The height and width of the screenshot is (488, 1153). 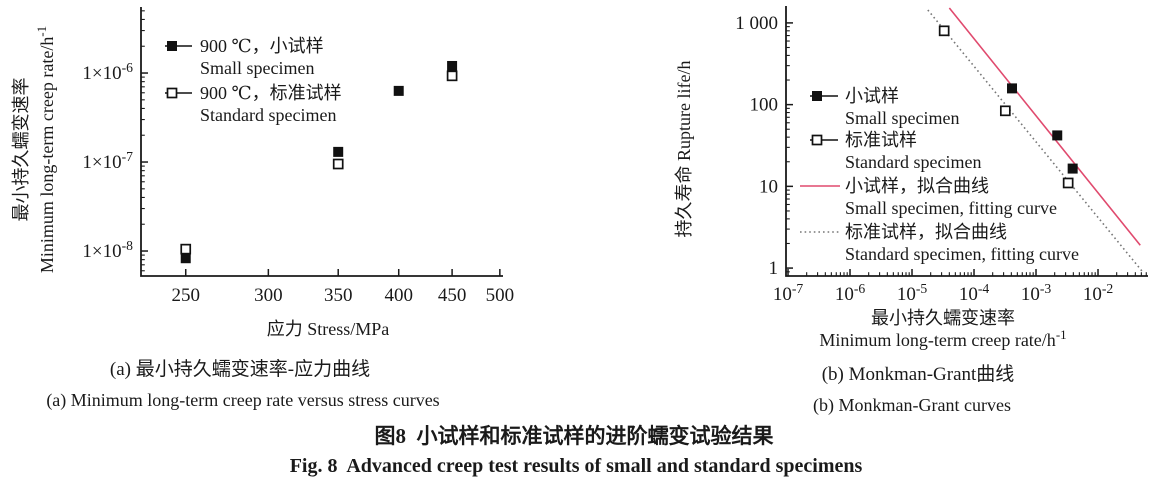 What do you see at coordinates (452, 295) in the screenshot?
I see `x-tick-label: 450` at bounding box center [452, 295].